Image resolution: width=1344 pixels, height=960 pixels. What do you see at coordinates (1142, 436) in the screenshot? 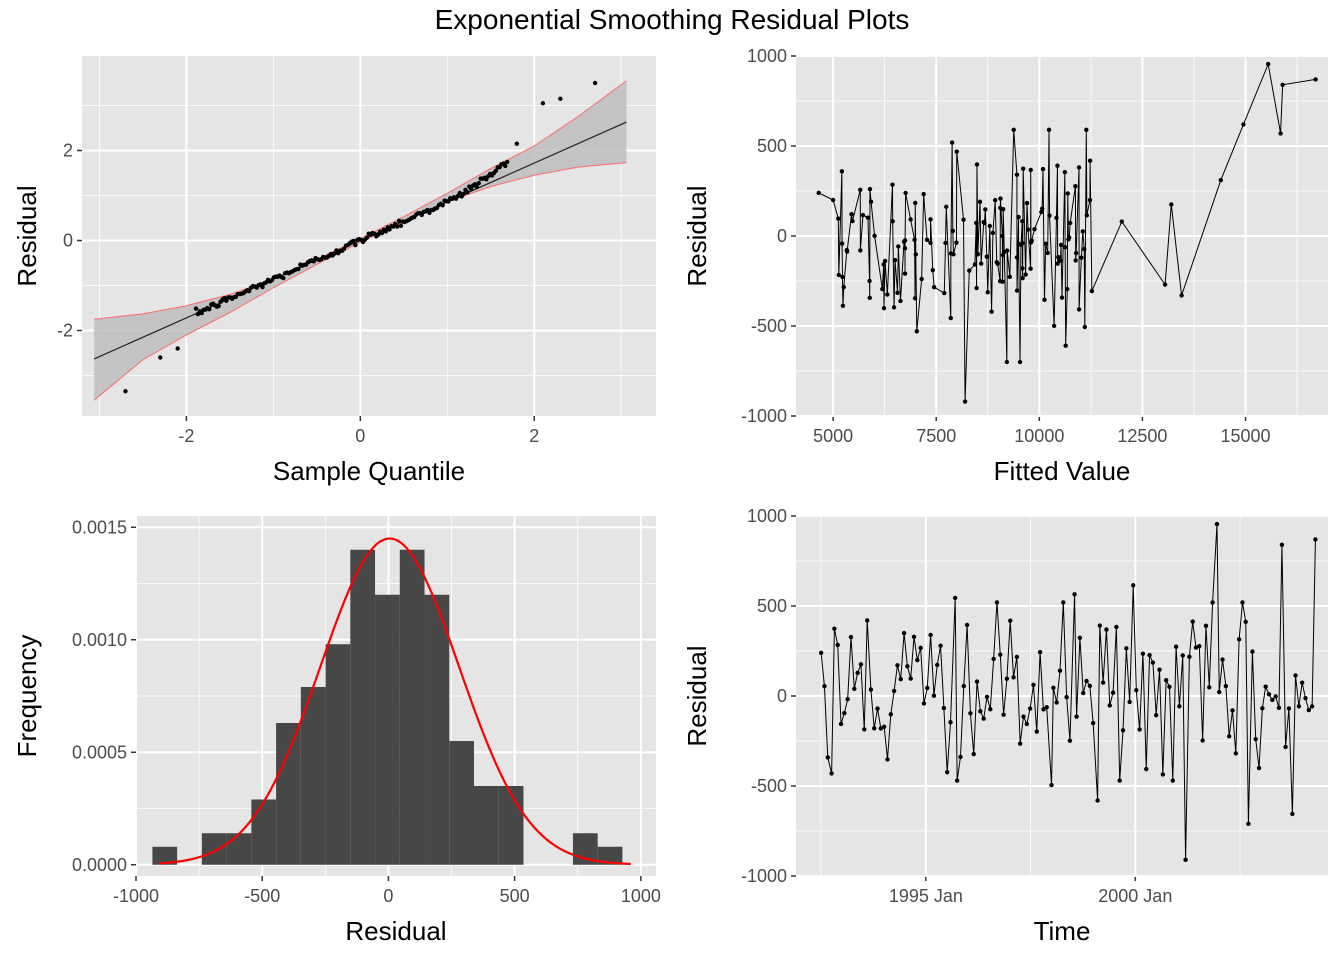
I see `x-tick-label: 12500` at bounding box center [1142, 436].